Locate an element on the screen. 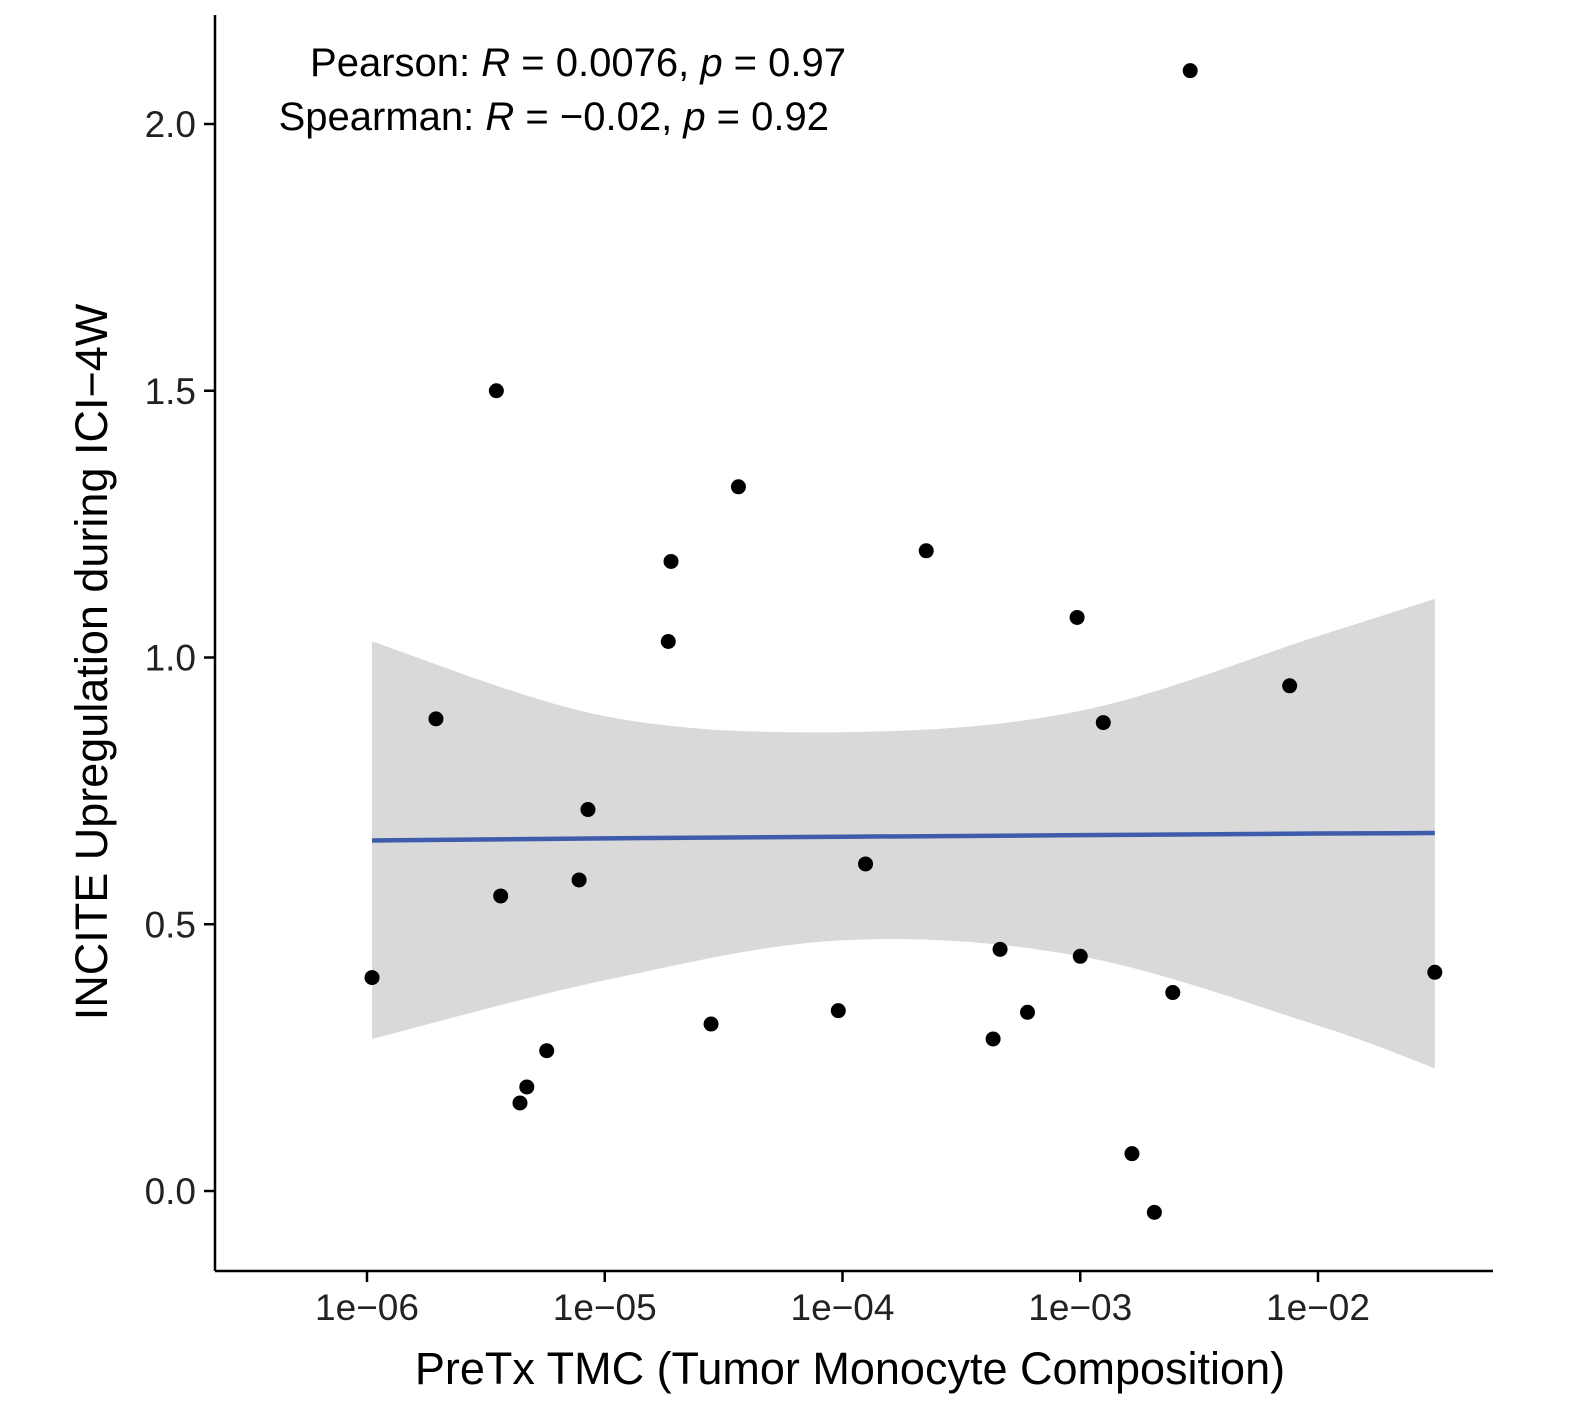 This screenshot has height=1402, width=1572. x-axis-title: PreTx TMC (Tumor Monocyte Composition) is located at coordinates (850, 1368).